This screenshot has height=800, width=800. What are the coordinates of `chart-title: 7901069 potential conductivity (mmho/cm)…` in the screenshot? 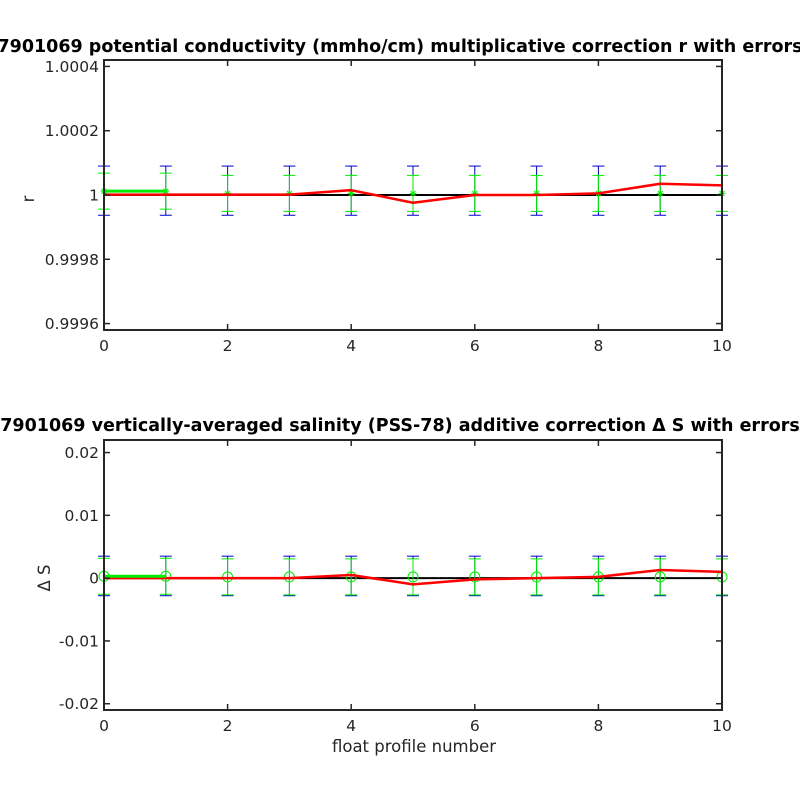 It's located at (400, 47).